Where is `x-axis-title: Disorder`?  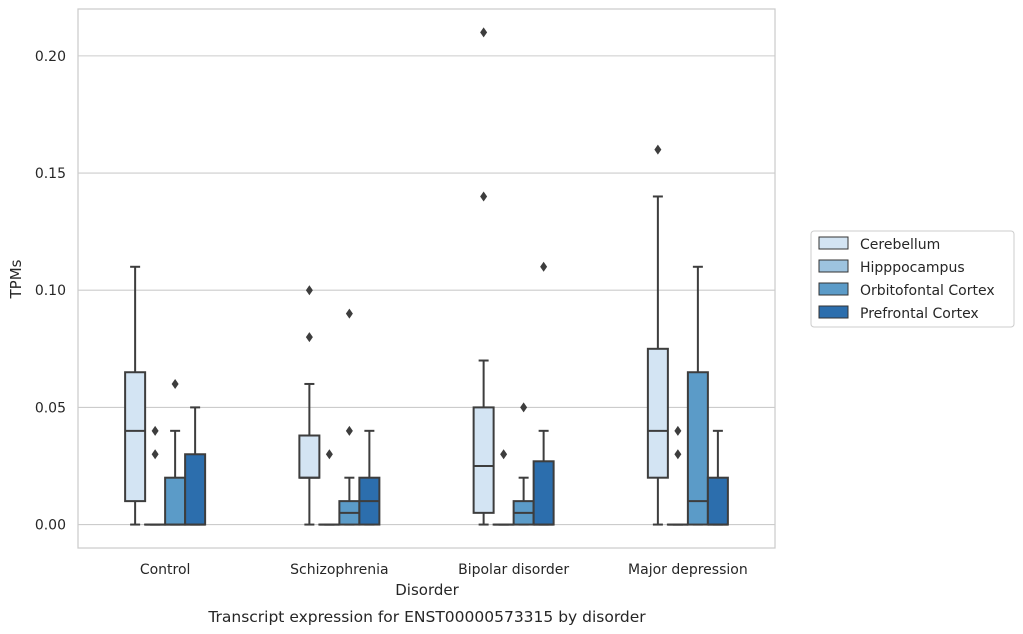
x-axis-title: Disorder is located at coordinates (427, 590).